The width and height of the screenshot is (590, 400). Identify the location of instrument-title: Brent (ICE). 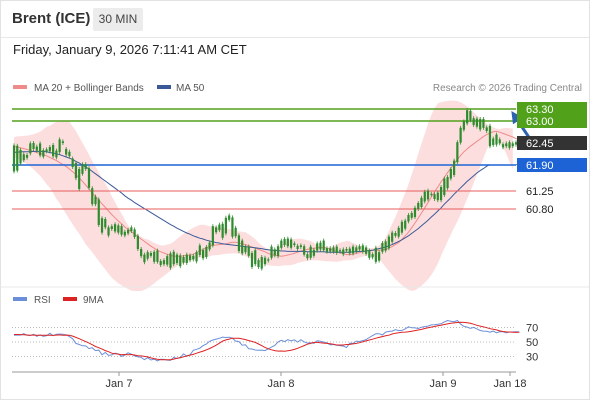
(51, 18).